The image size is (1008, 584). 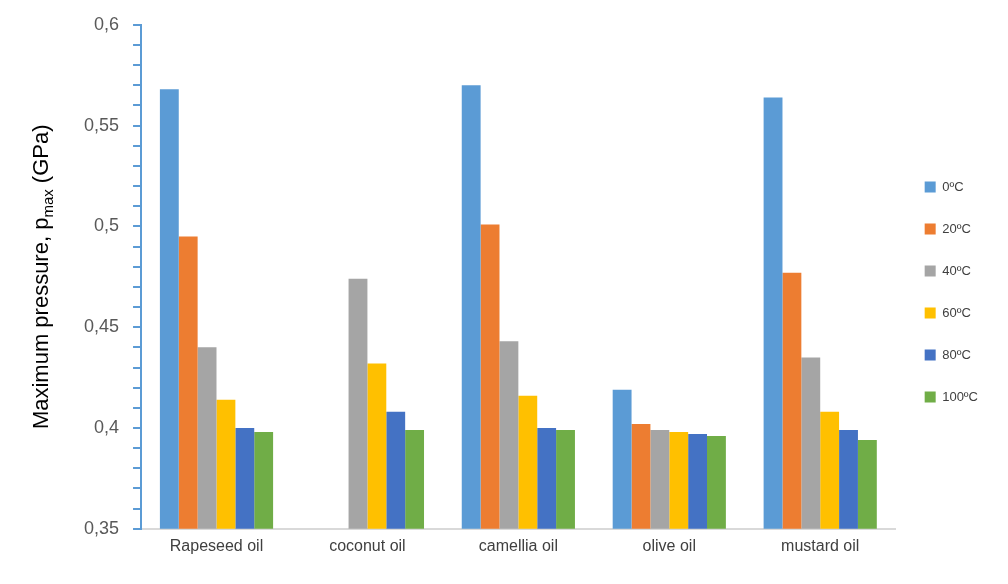 I want to click on y-tick-label: 0,45, so click(x=101, y=326).